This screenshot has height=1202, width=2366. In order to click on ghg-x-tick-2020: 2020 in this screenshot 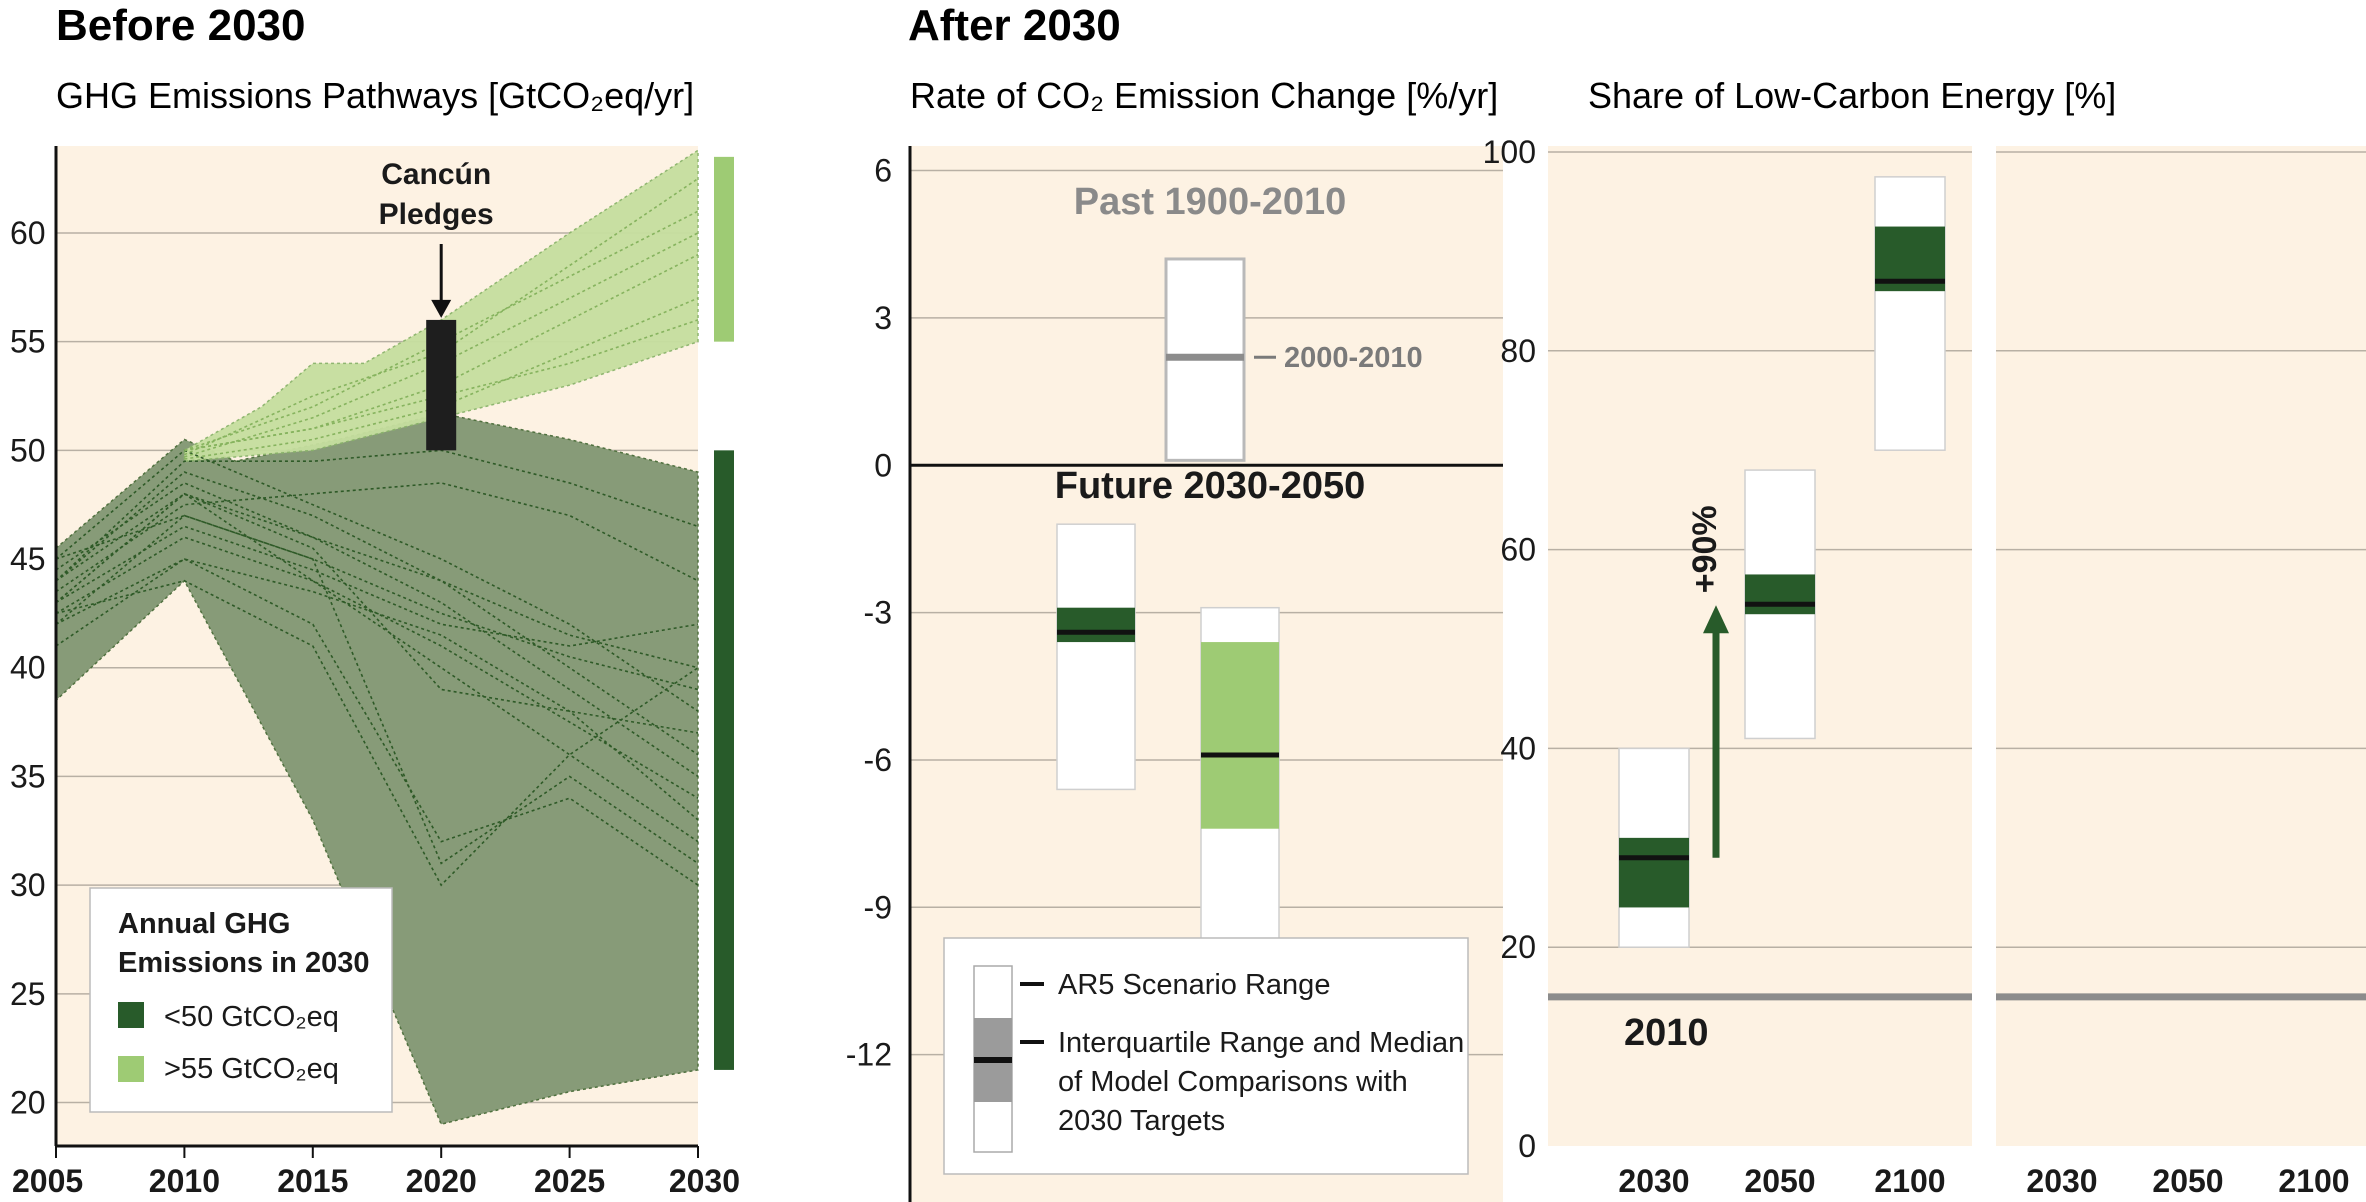, I will do `click(441, 1181)`.